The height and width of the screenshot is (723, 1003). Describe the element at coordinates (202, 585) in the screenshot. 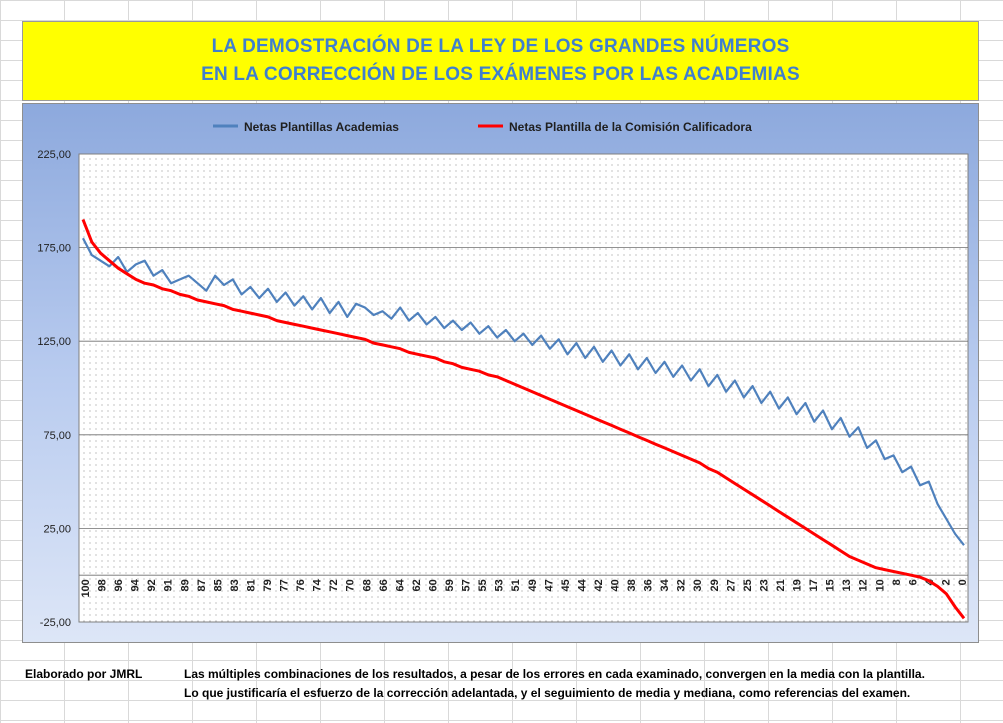

I see `x-tick-label: 87` at that location.